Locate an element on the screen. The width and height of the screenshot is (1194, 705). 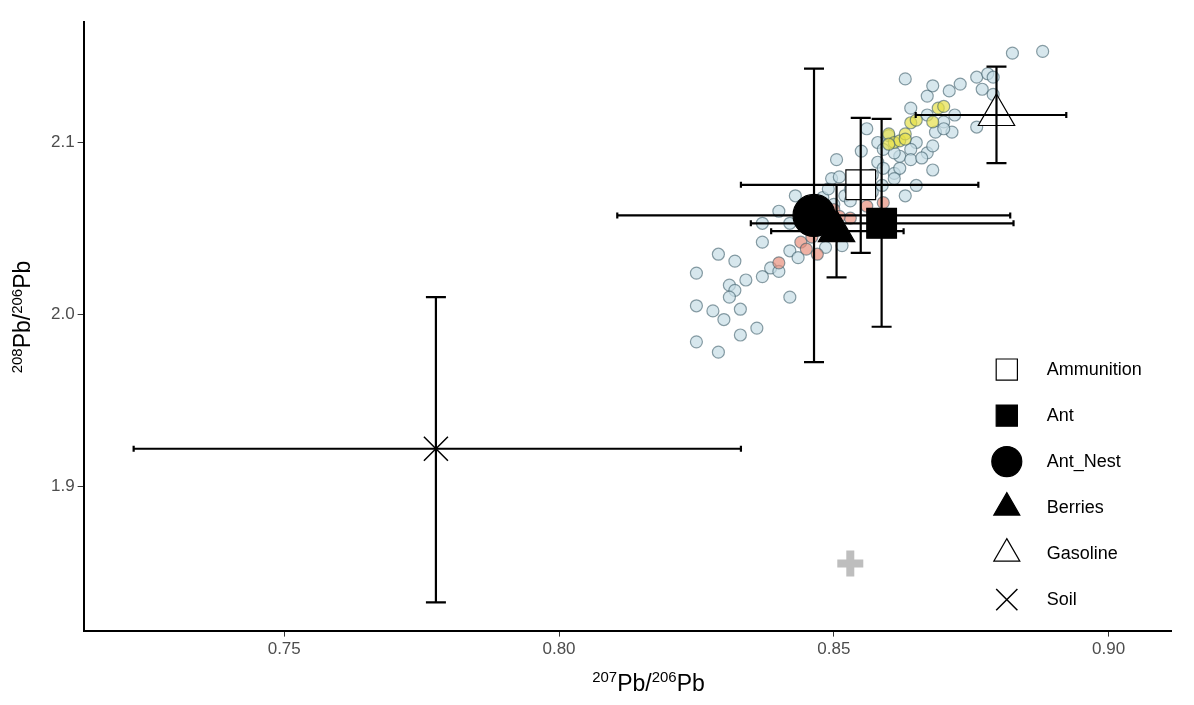
legend-label: Gasoline is located at coordinates (1082, 552).